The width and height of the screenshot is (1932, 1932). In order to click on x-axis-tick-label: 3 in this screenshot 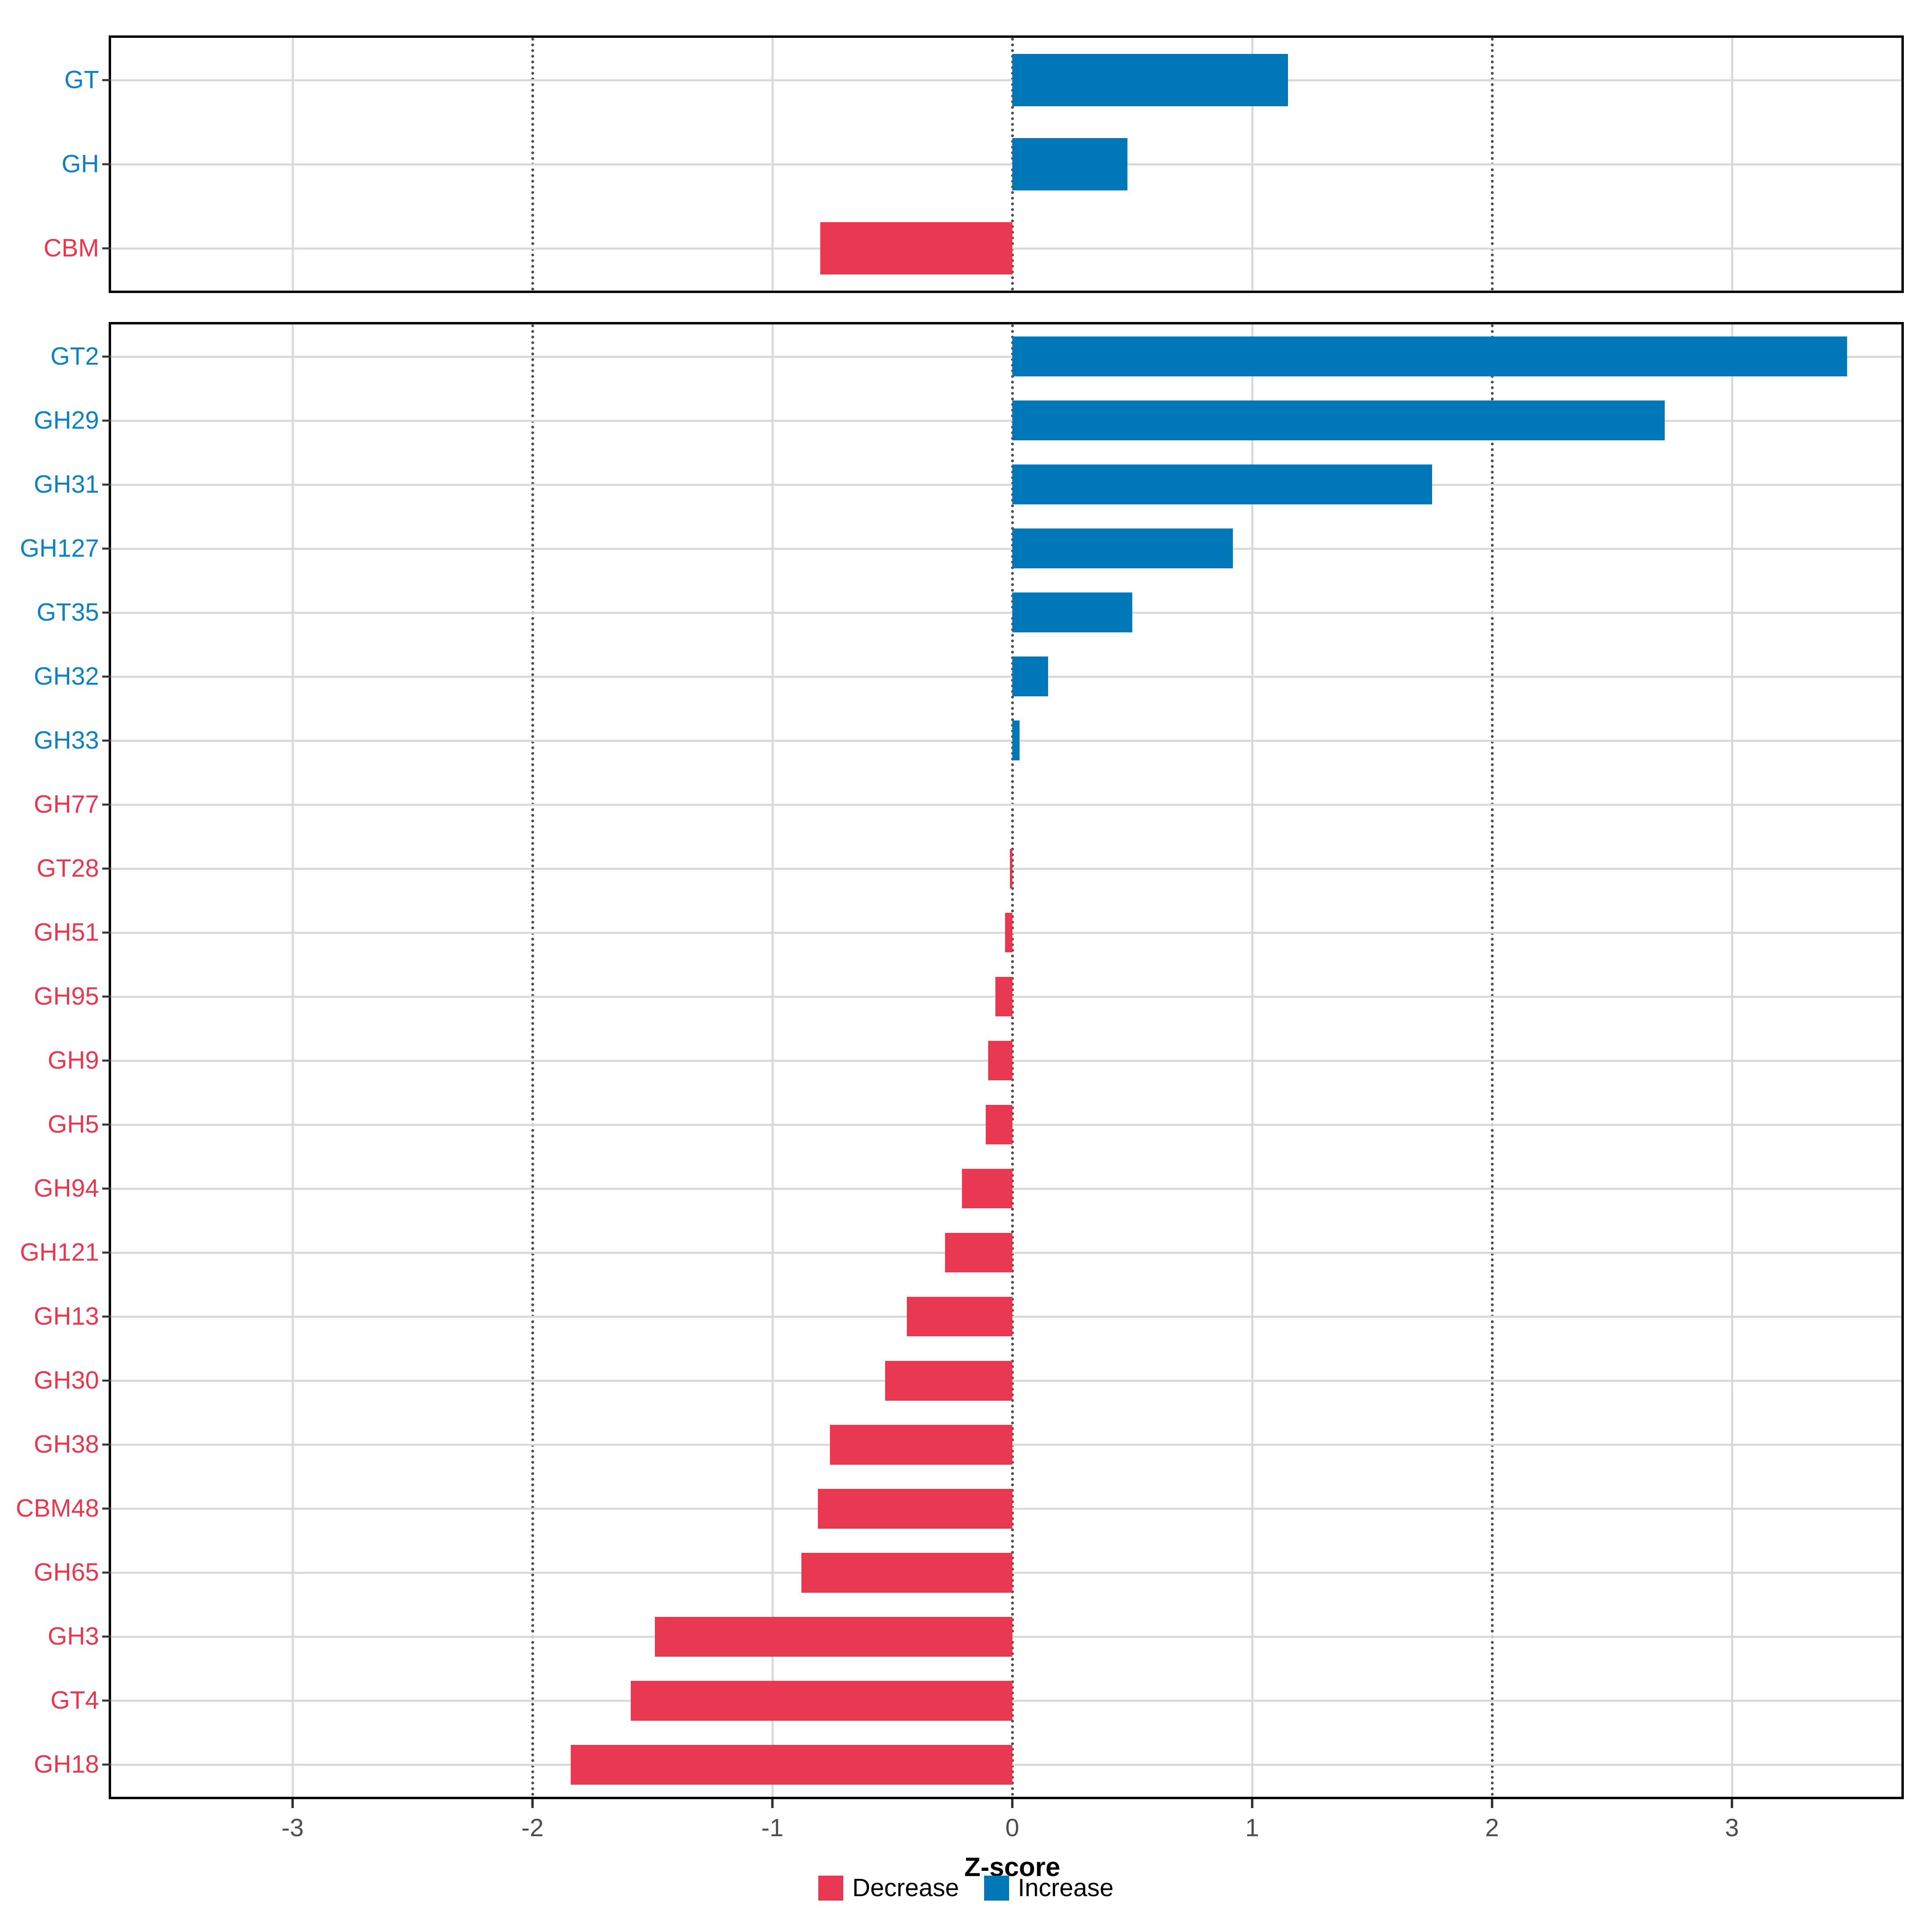, I will do `click(1732, 1828)`.